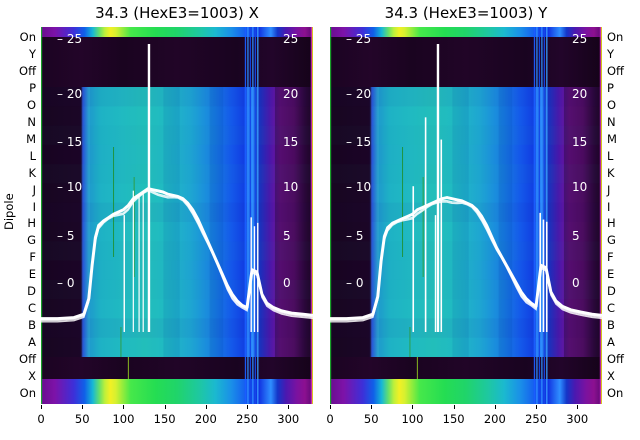 The image size is (640, 440). I want to click on right-tick-label: O, so click(612, 104).